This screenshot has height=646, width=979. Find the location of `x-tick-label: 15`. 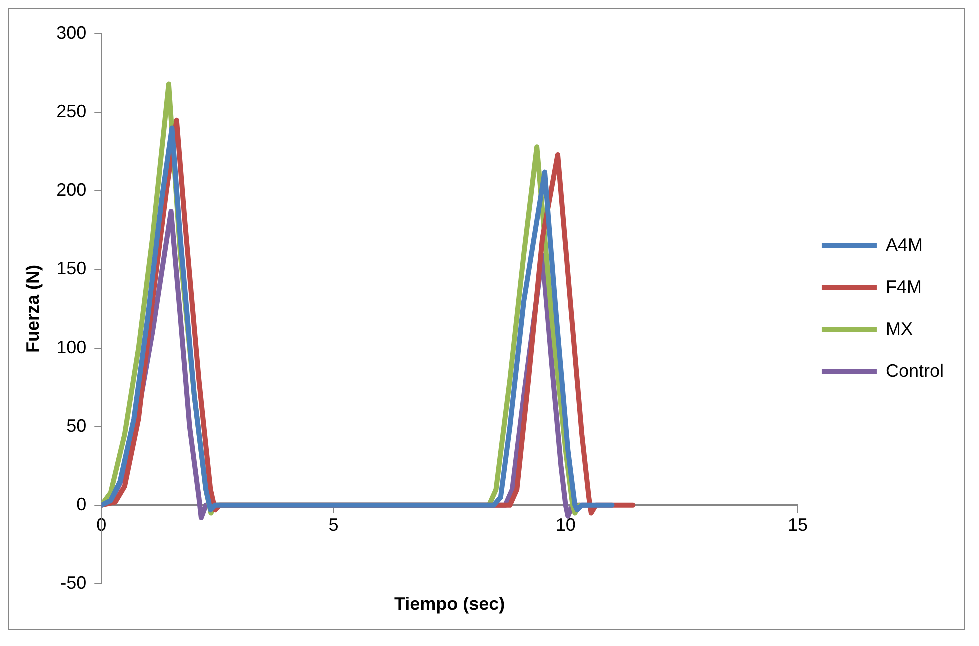

x-tick-label: 15 is located at coordinates (798, 525).